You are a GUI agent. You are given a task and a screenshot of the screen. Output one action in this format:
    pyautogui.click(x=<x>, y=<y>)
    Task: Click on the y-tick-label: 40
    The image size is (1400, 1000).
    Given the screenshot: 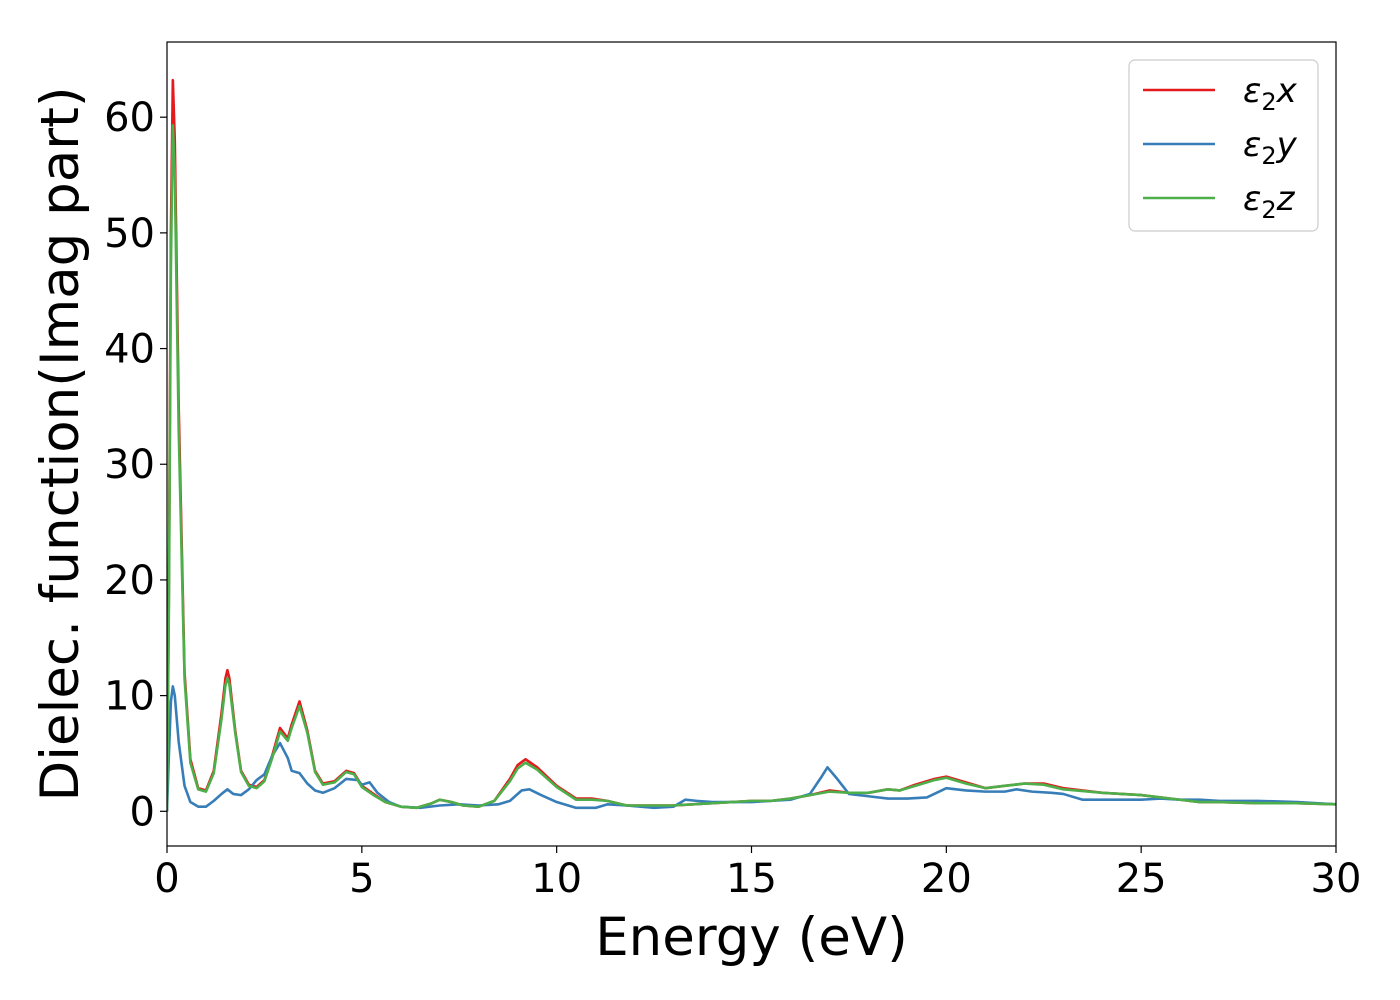 What is the action you would take?
    pyautogui.click(x=129, y=350)
    